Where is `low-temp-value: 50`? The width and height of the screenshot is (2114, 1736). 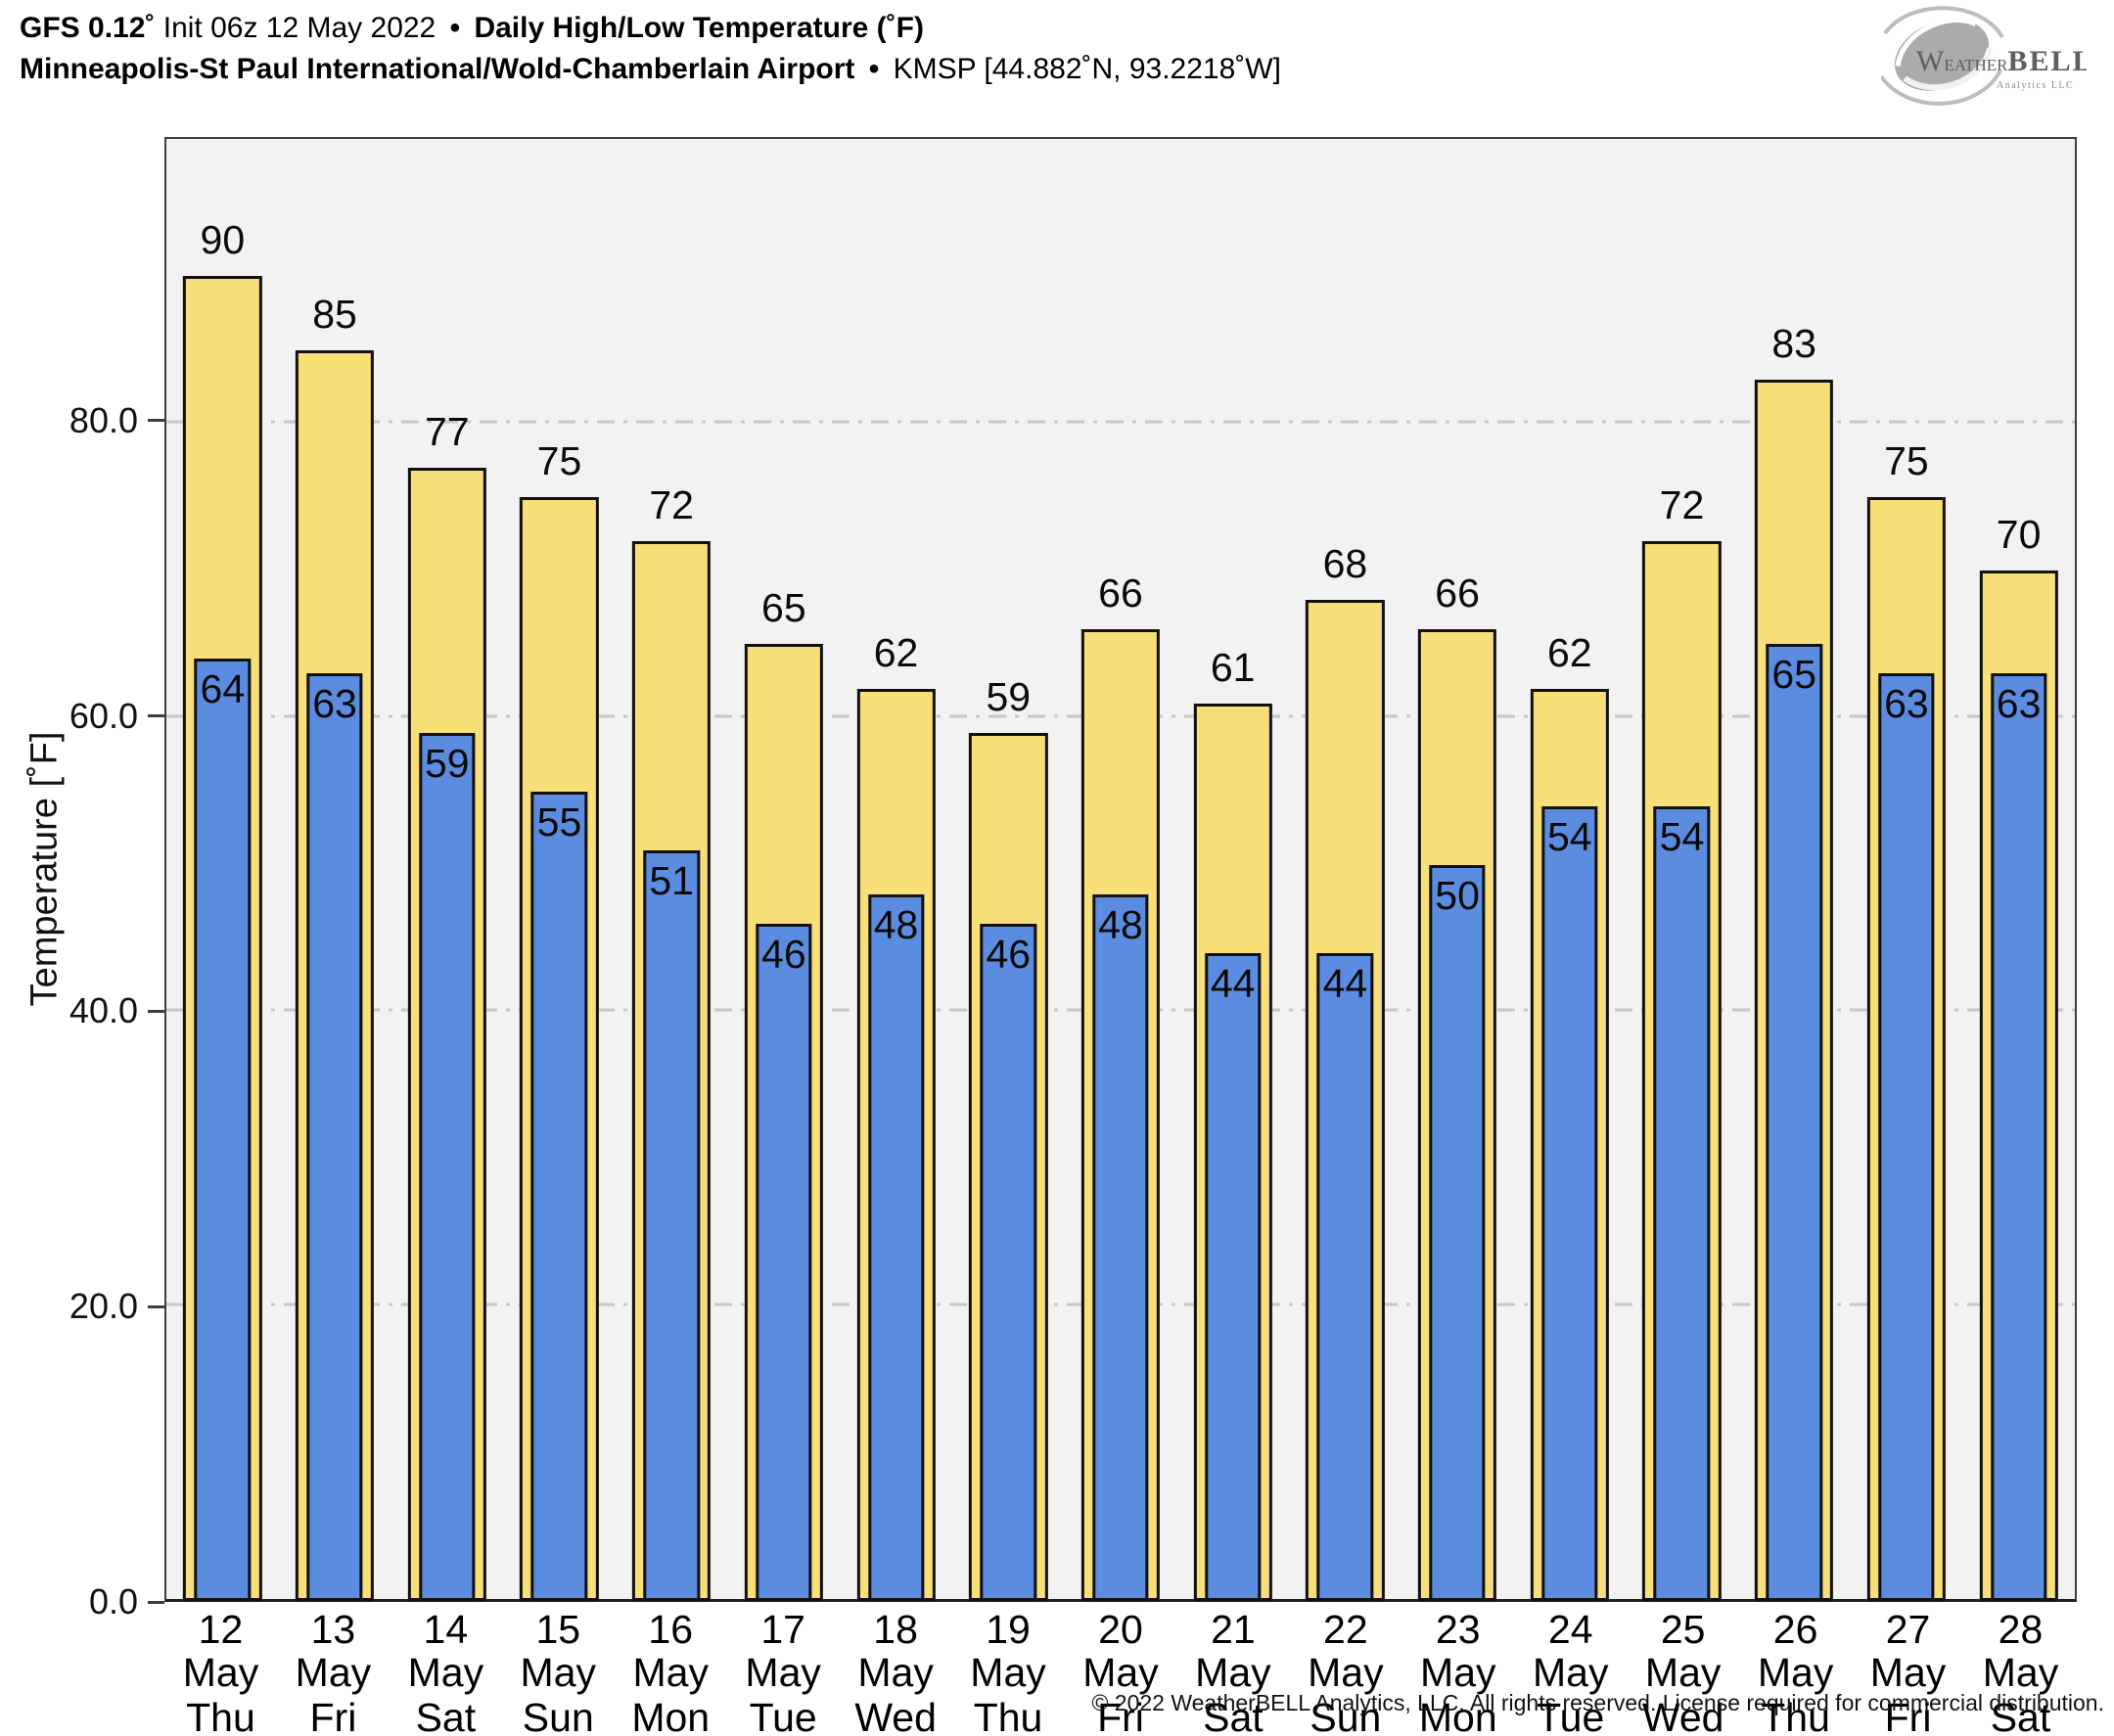
low-temp-value: 50 is located at coordinates (1458, 895).